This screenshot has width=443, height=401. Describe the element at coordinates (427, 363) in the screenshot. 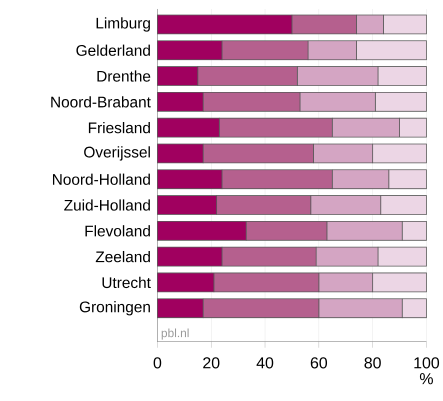

I see `x-tick-label: 100` at that location.